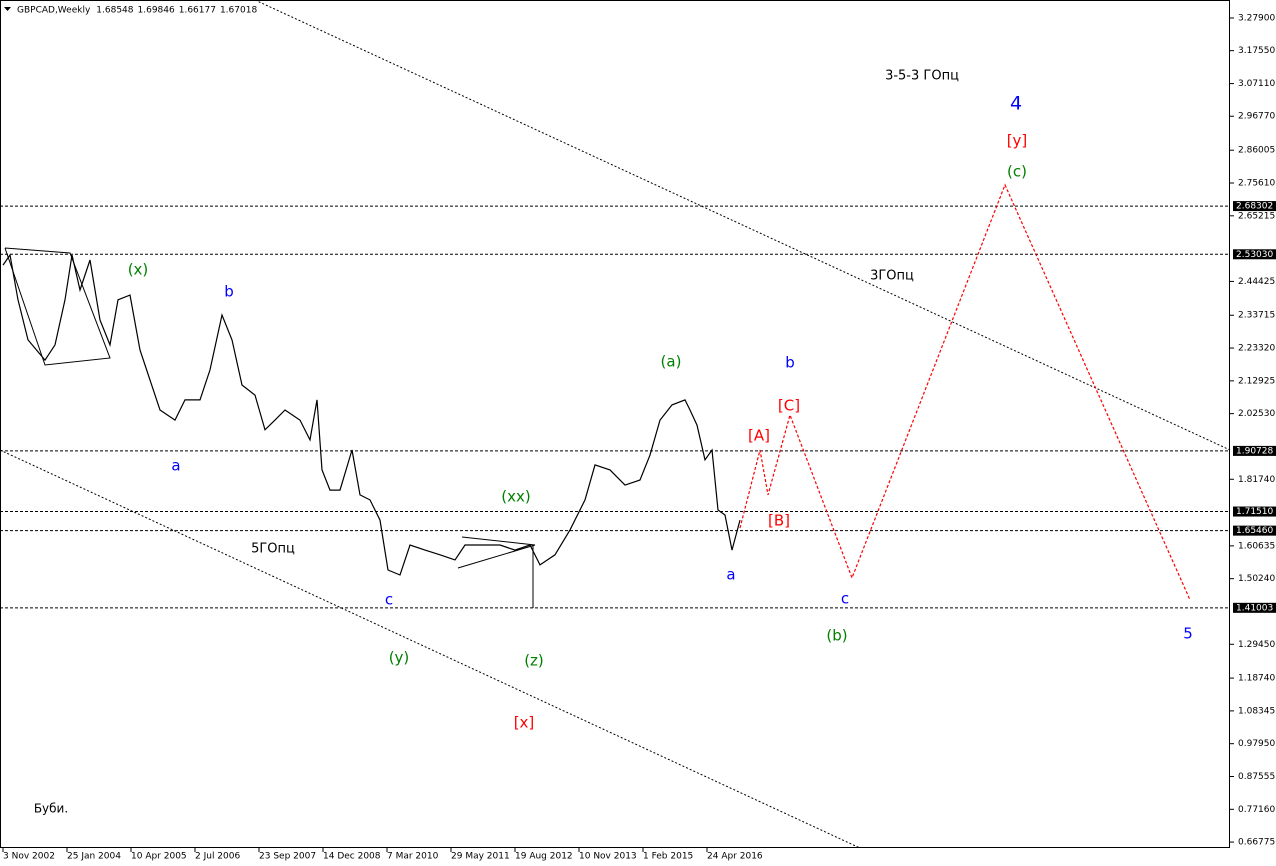  What do you see at coordinates (1256, 51) in the screenshot?
I see `y-tick-label: 3.17550` at bounding box center [1256, 51].